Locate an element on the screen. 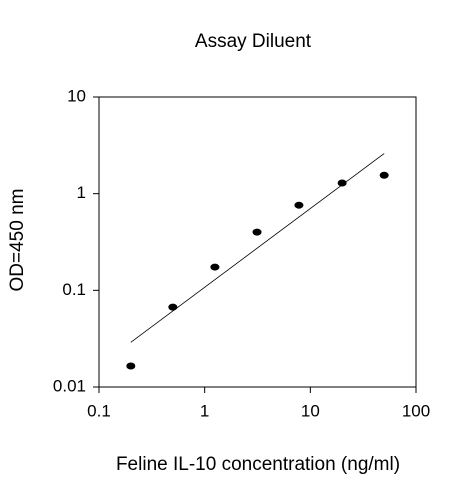  x-axis-label: Feline IL-10 concentration (ng/ml) is located at coordinates (258, 464).